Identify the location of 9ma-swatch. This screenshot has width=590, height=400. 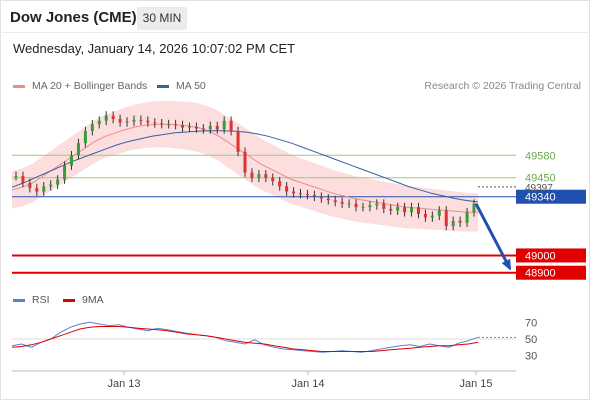
(69, 300).